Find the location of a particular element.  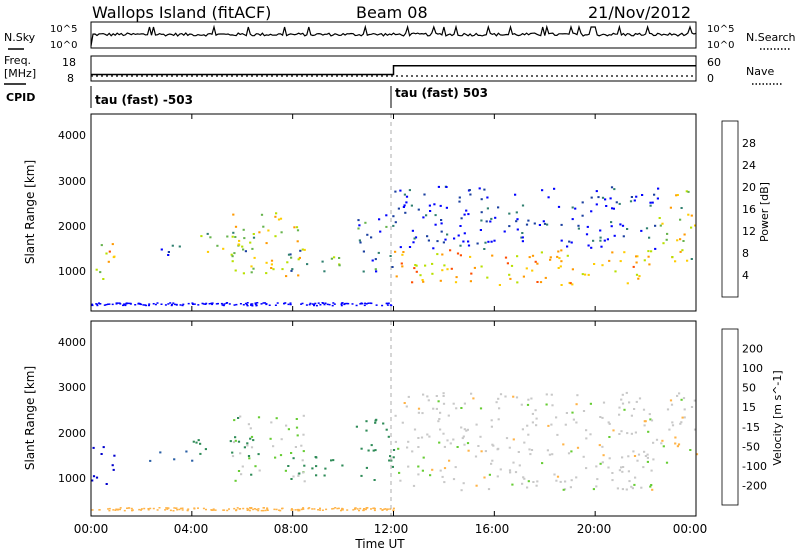

power-colorbar-frame is located at coordinates (730, 209).